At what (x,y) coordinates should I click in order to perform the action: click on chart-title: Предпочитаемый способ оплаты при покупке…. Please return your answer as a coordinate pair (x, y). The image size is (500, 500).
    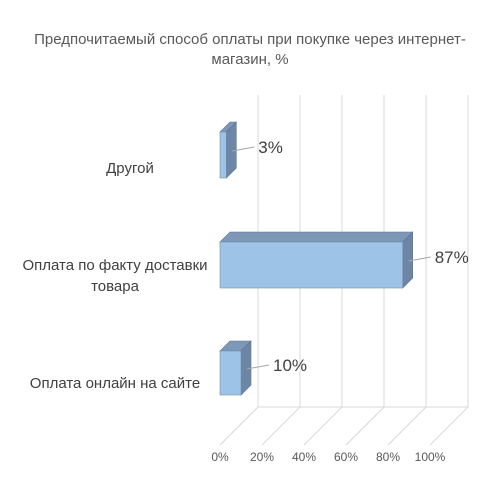
    Looking at the image, I should click on (250, 49).